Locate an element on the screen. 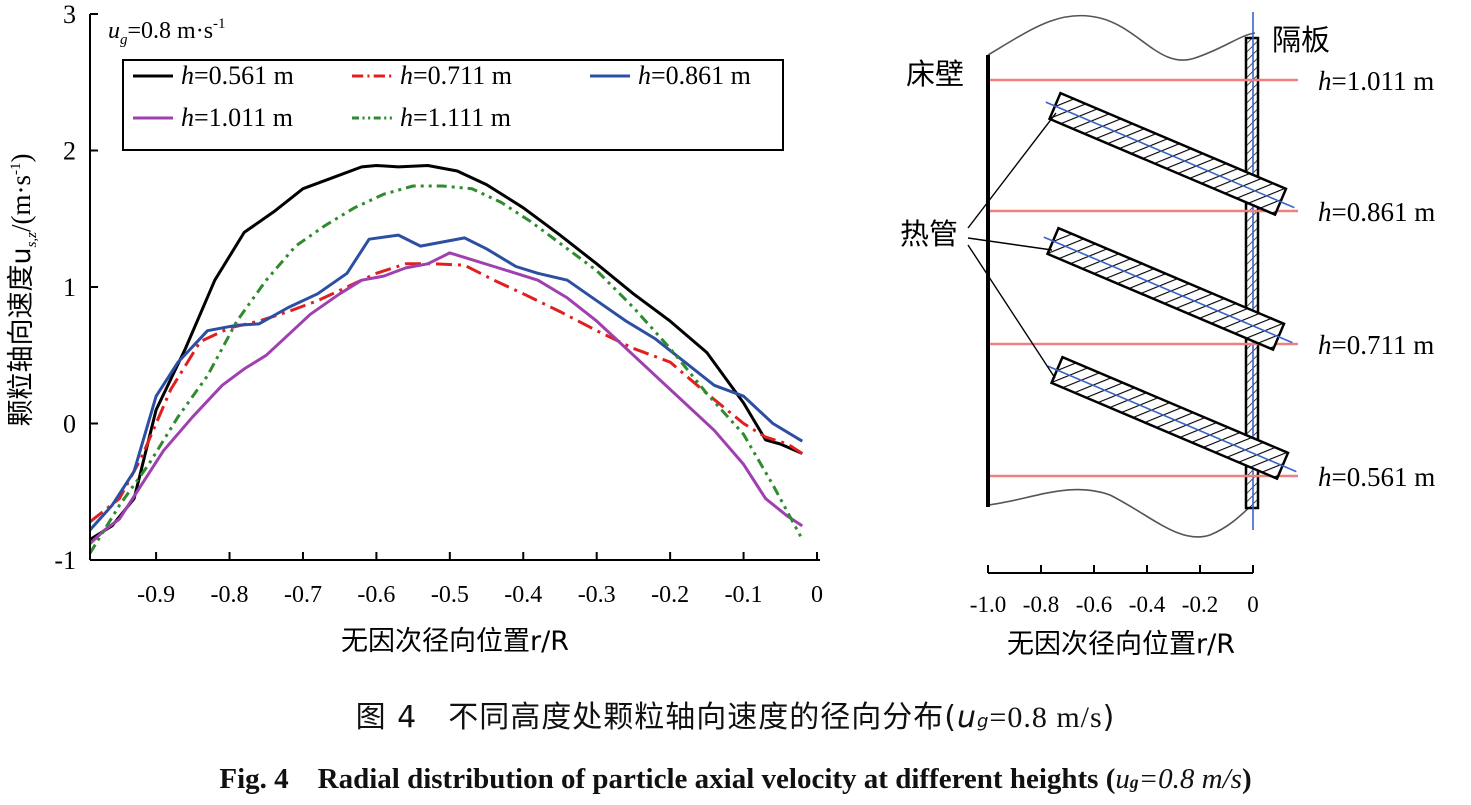  y-tick-label: 1 is located at coordinates (69, 287).